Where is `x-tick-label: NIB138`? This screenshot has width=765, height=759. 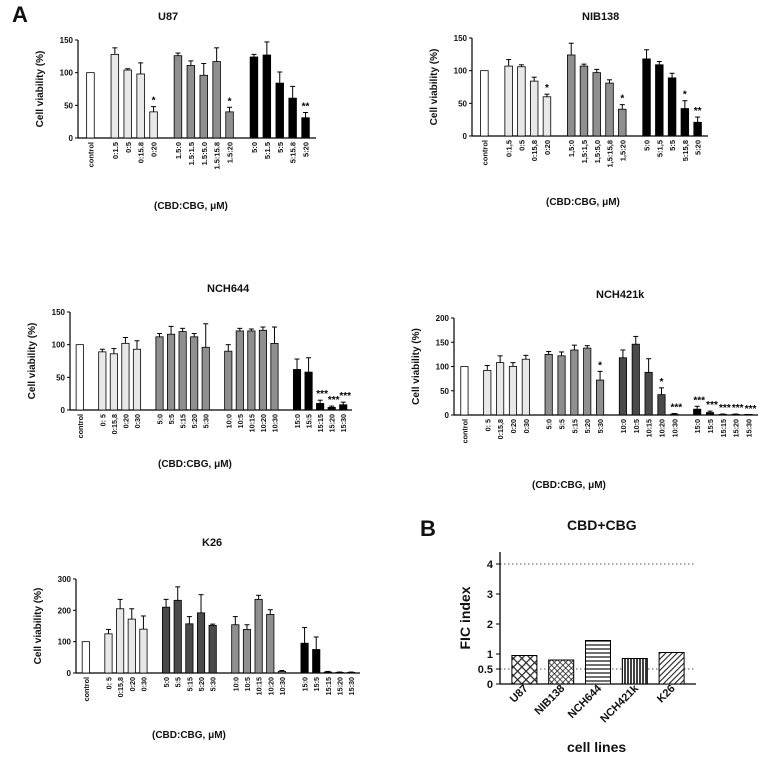
x-tick-label: NIB138 is located at coordinates (549, 700).